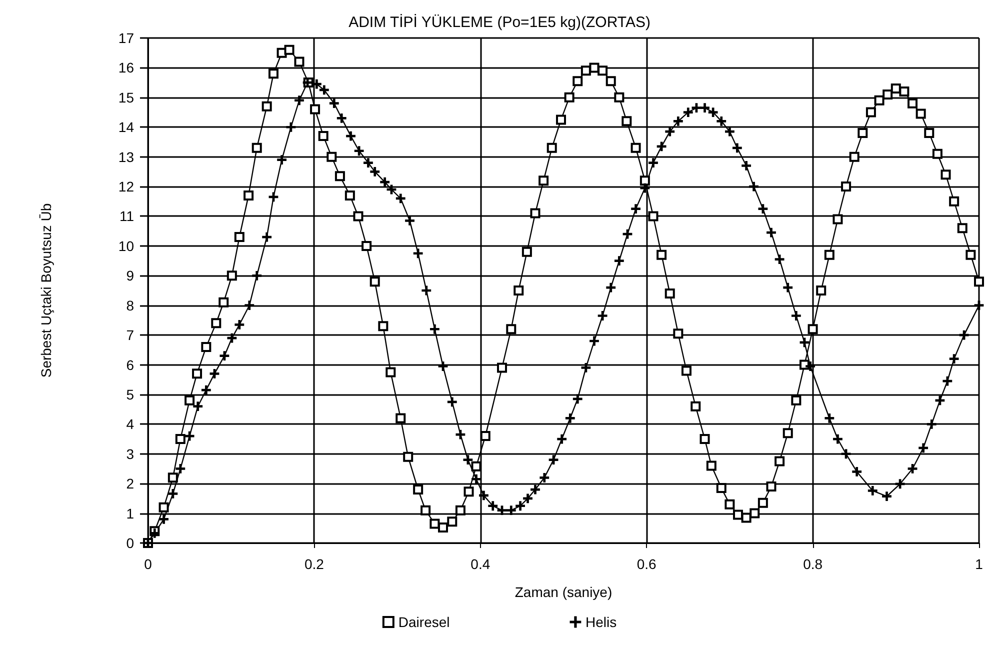  What do you see at coordinates (314, 564) in the screenshot?
I see `x-tick-label: 0.2` at bounding box center [314, 564].